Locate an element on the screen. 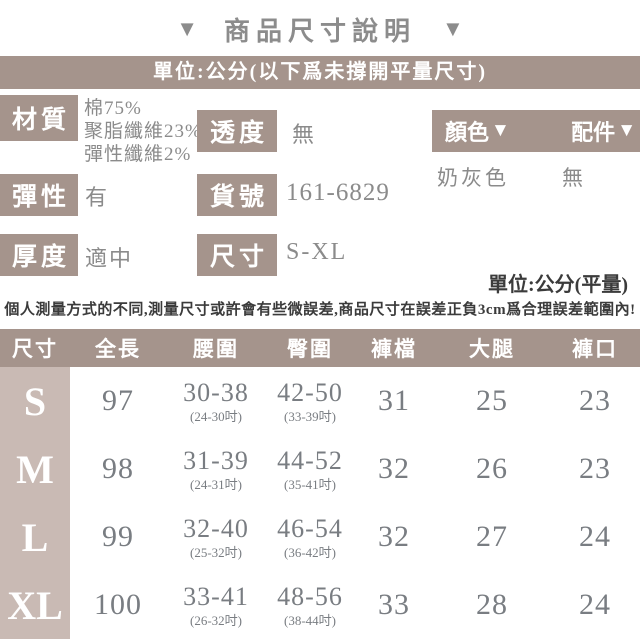 The image size is (640, 640). waist-cell: 31-39 (24-31吋) is located at coordinates (216, 469).